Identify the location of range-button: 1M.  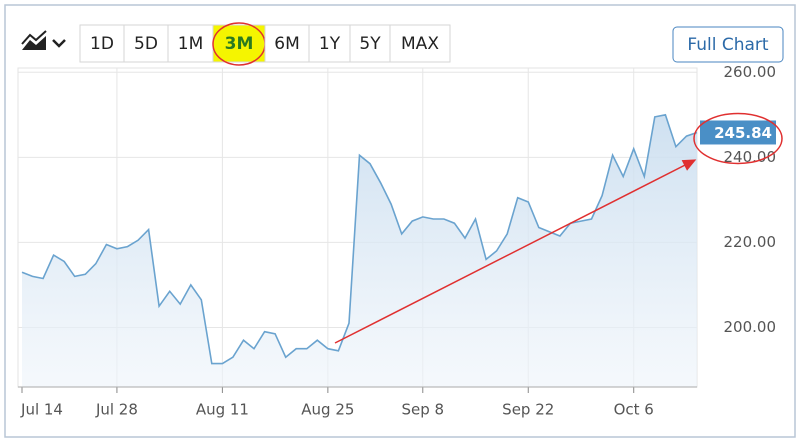
(190, 43).